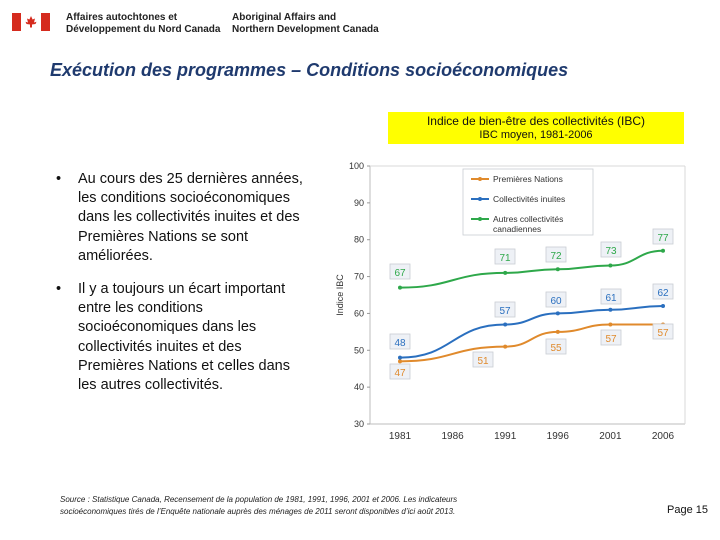  Describe the element at coordinates (359, 277) in the screenshot. I see `y-tick-label: 70` at that location.